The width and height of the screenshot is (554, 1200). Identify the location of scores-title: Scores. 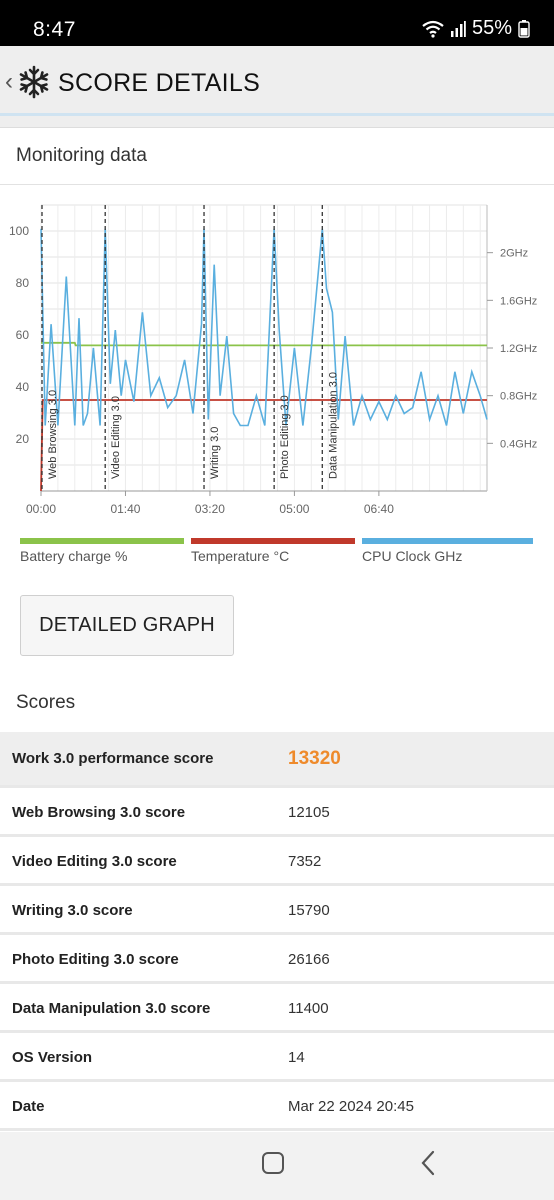
(46, 702).